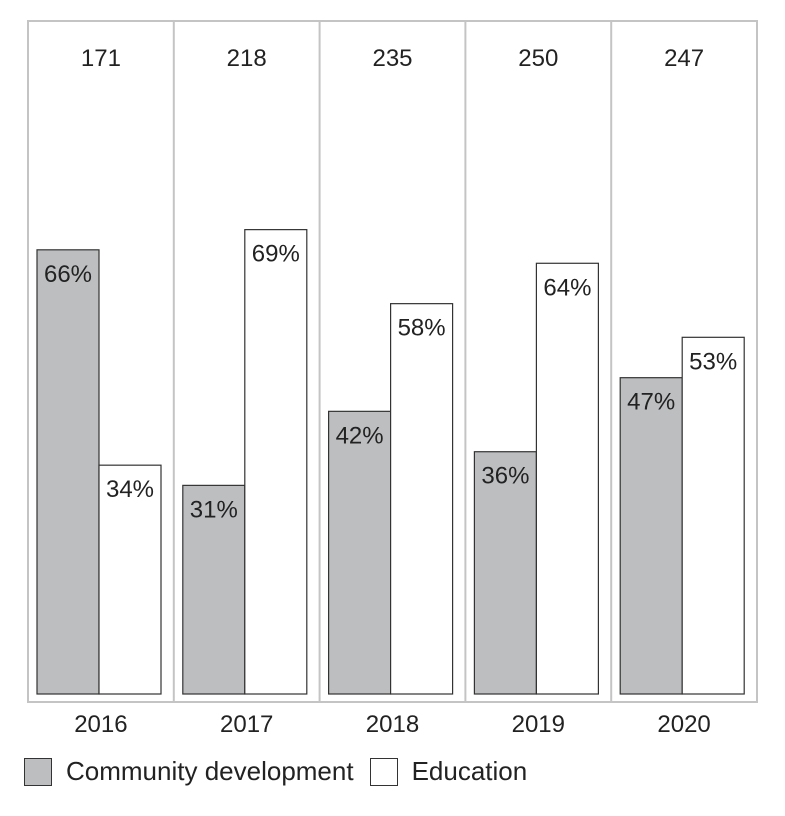 This screenshot has width=785, height=816. Describe the element at coordinates (214, 509) in the screenshot. I see `data-label: 31%` at that location.